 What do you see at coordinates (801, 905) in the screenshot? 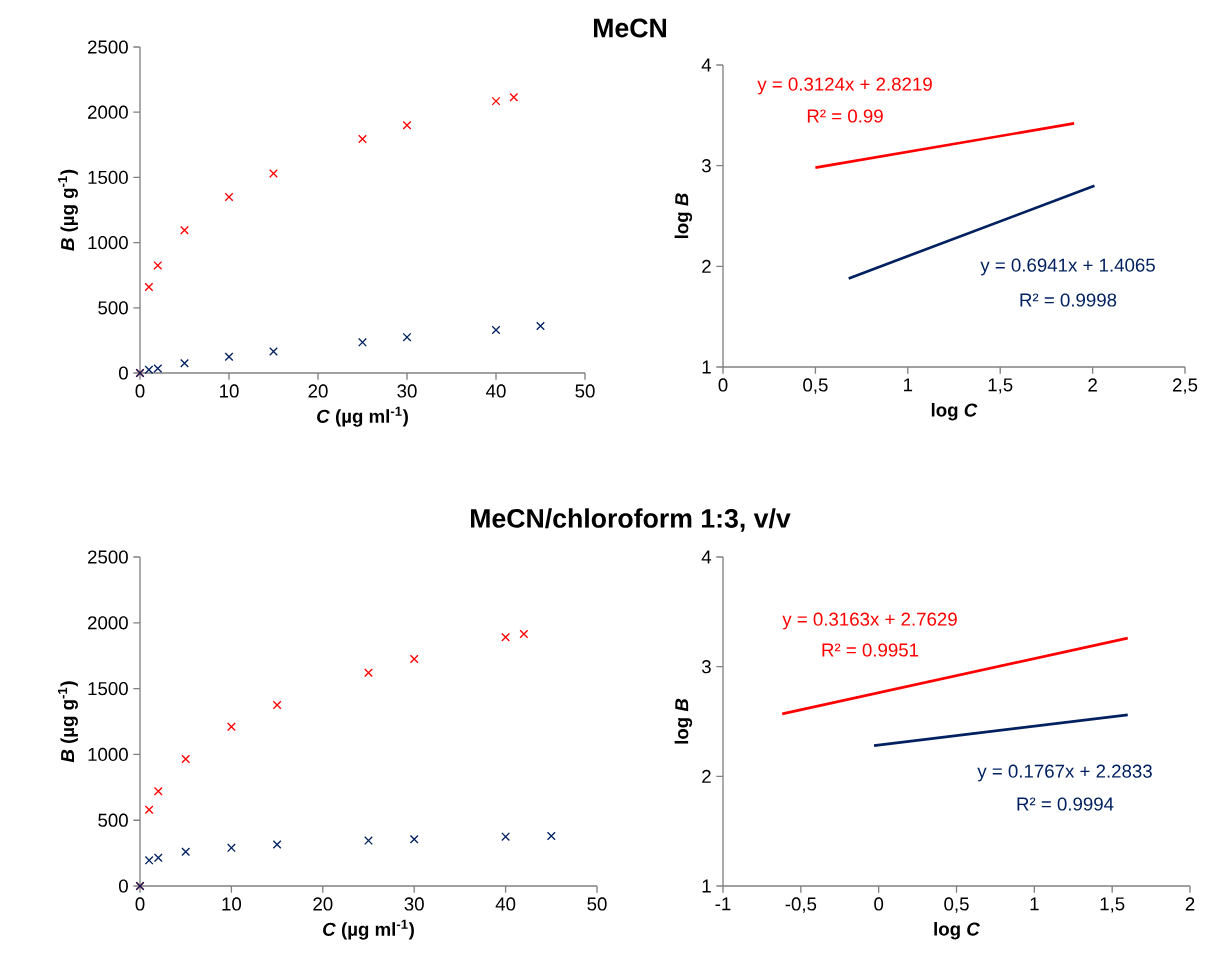
I see `x-tick-label: -0,5` at bounding box center [801, 905].